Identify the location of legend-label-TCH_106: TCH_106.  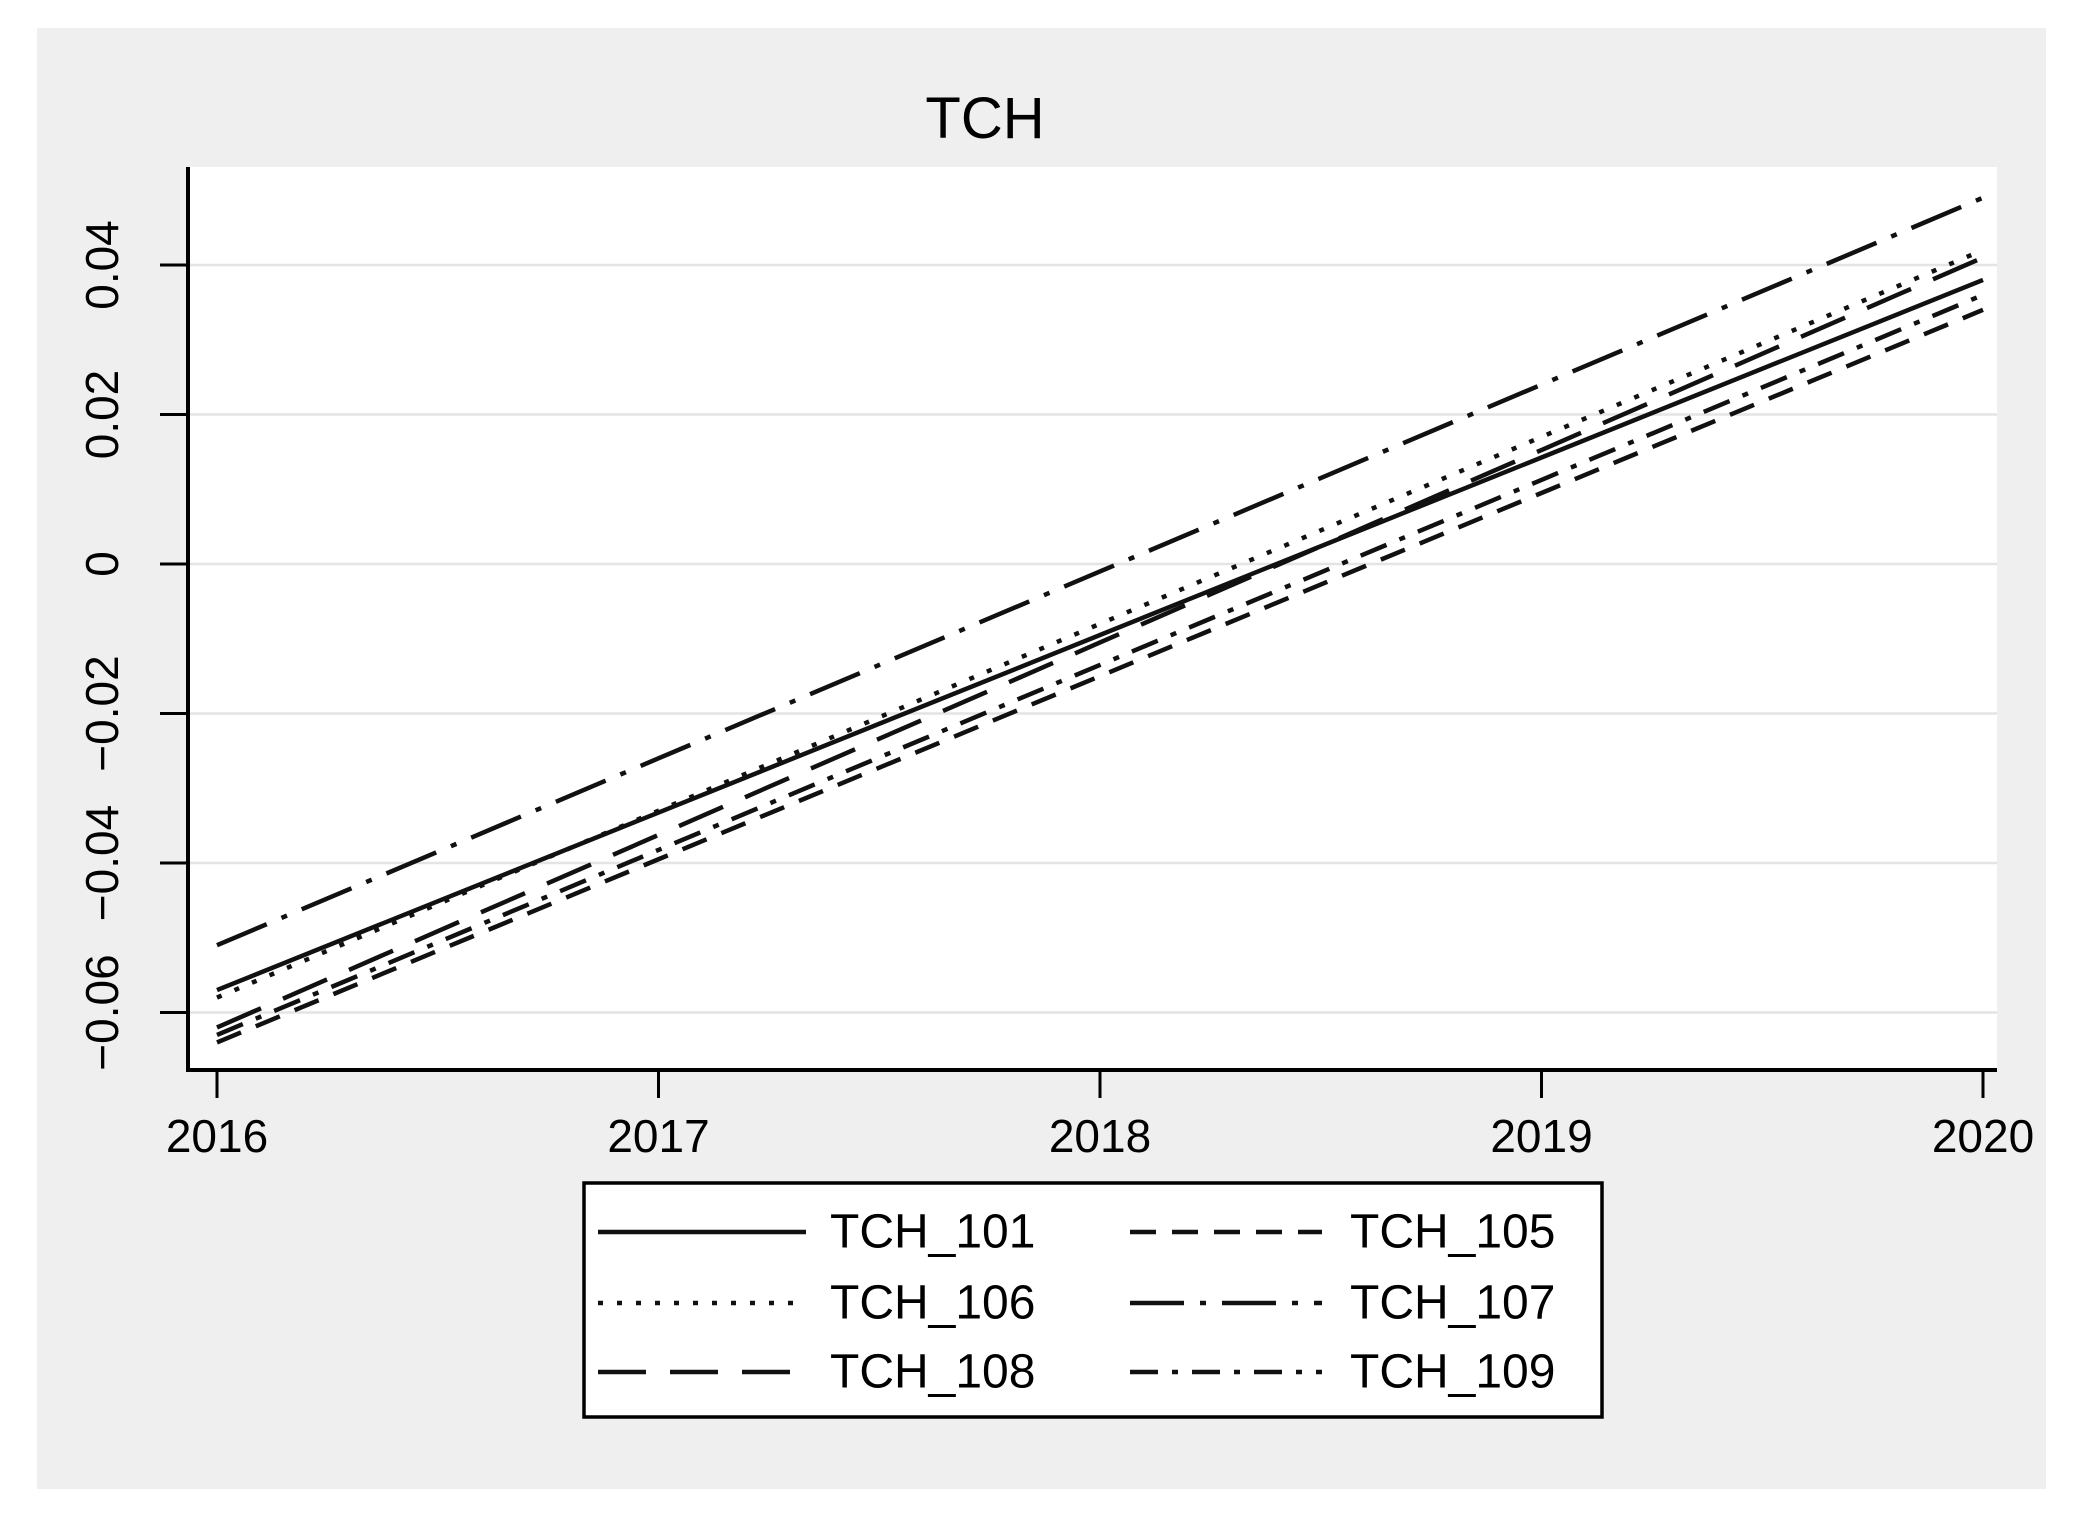
(932, 1303).